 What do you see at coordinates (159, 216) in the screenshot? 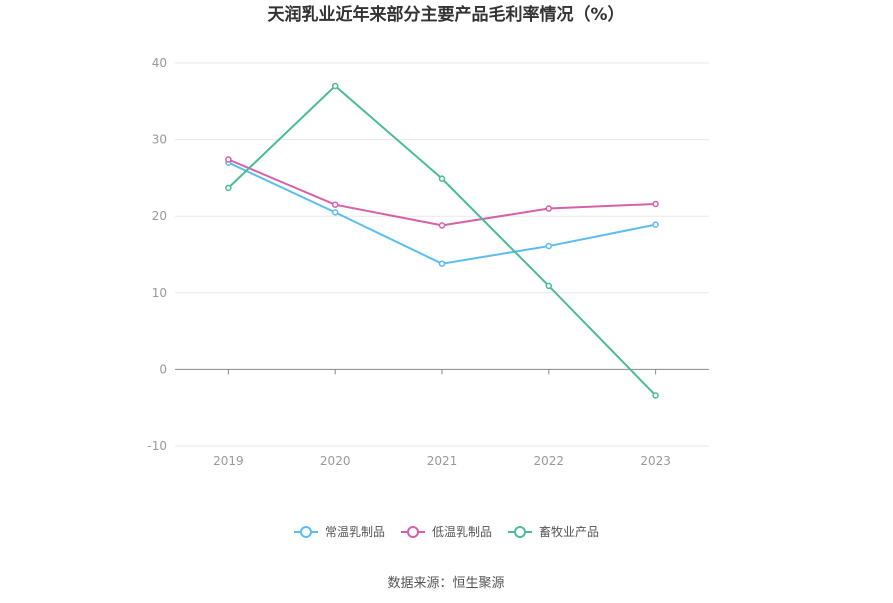
I see `y-tick-label: 20` at bounding box center [159, 216].